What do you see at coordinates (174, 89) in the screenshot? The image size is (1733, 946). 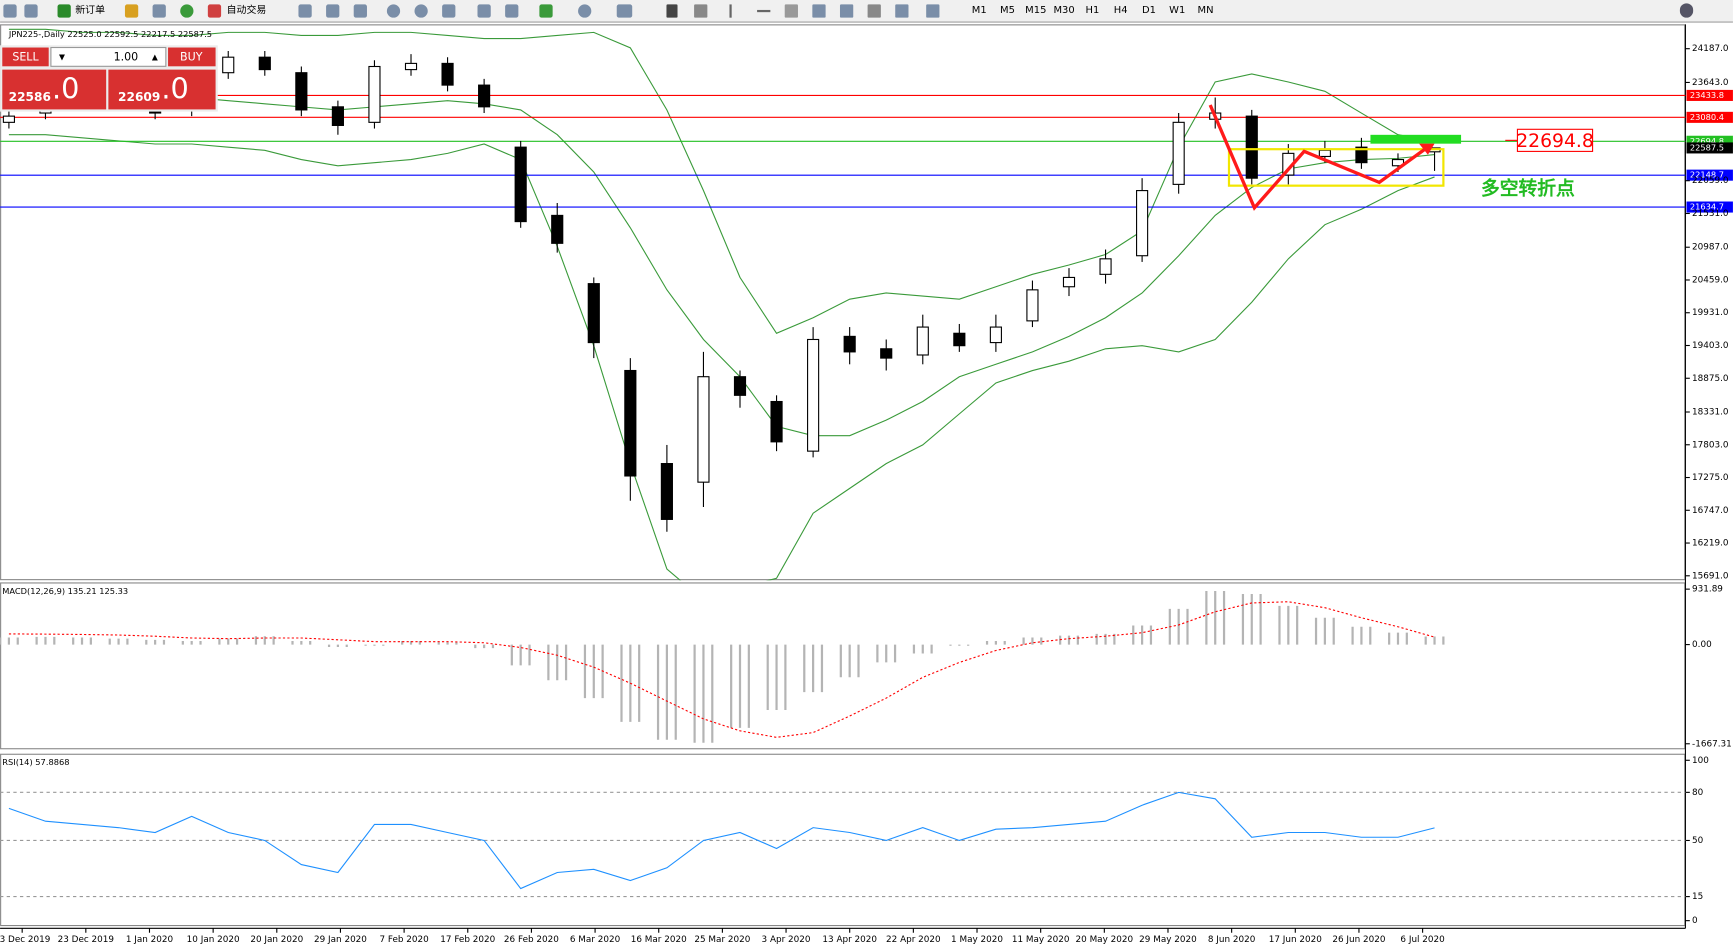 I see `buy-fraction: .0` at bounding box center [174, 89].